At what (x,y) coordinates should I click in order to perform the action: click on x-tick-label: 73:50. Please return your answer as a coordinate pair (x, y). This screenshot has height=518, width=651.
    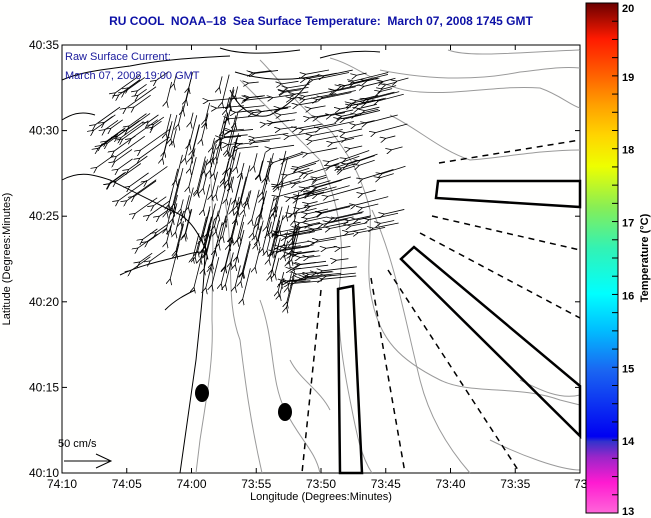
    Looking at the image, I should click on (321, 484).